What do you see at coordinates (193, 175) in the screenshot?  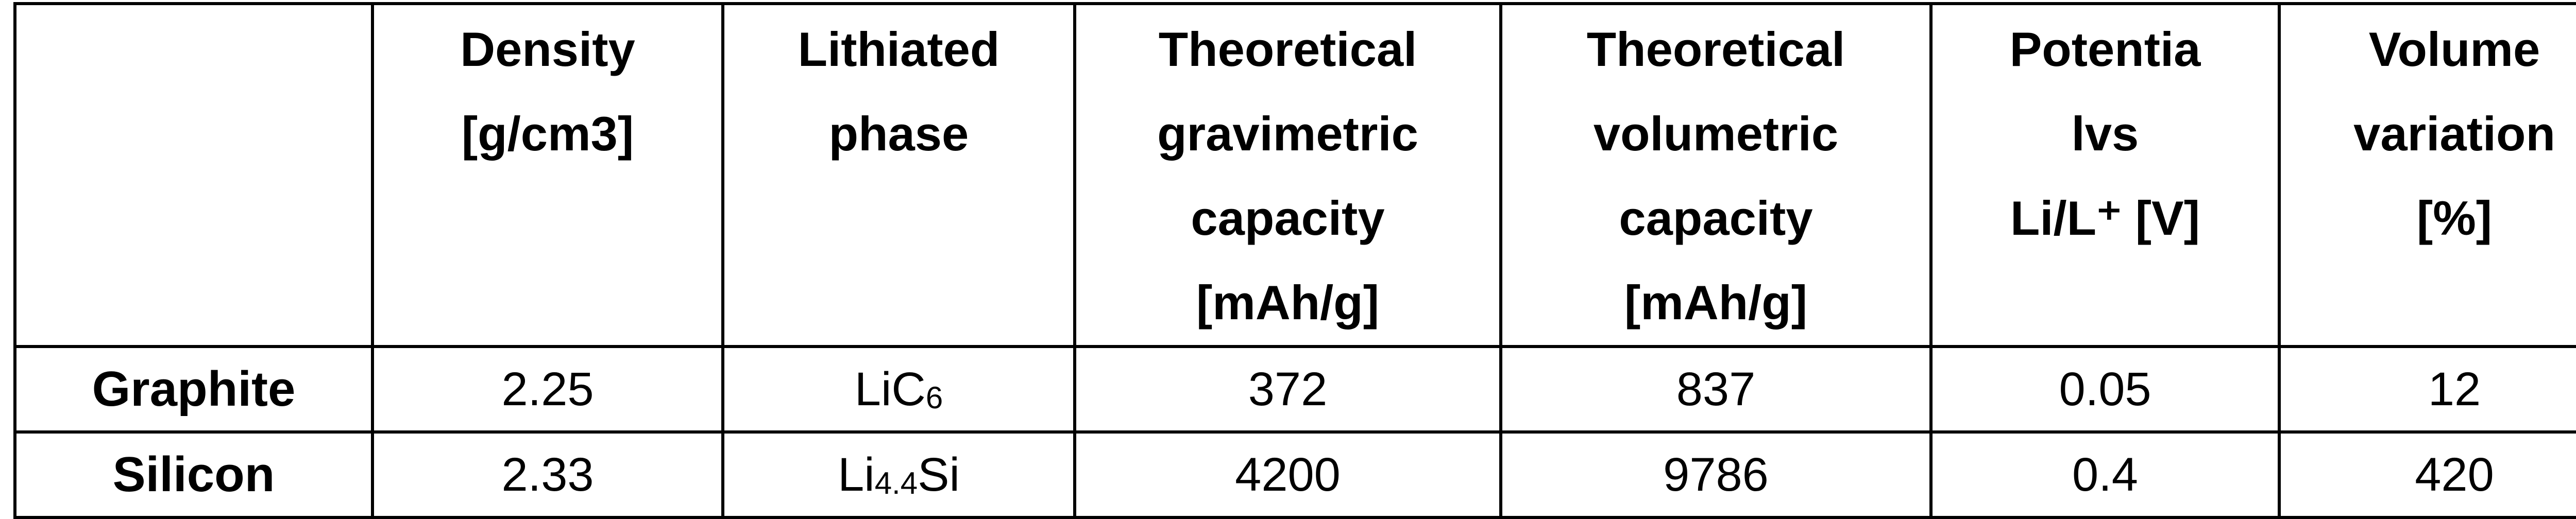 I see `header-cell` at bounding box center [193, 175].